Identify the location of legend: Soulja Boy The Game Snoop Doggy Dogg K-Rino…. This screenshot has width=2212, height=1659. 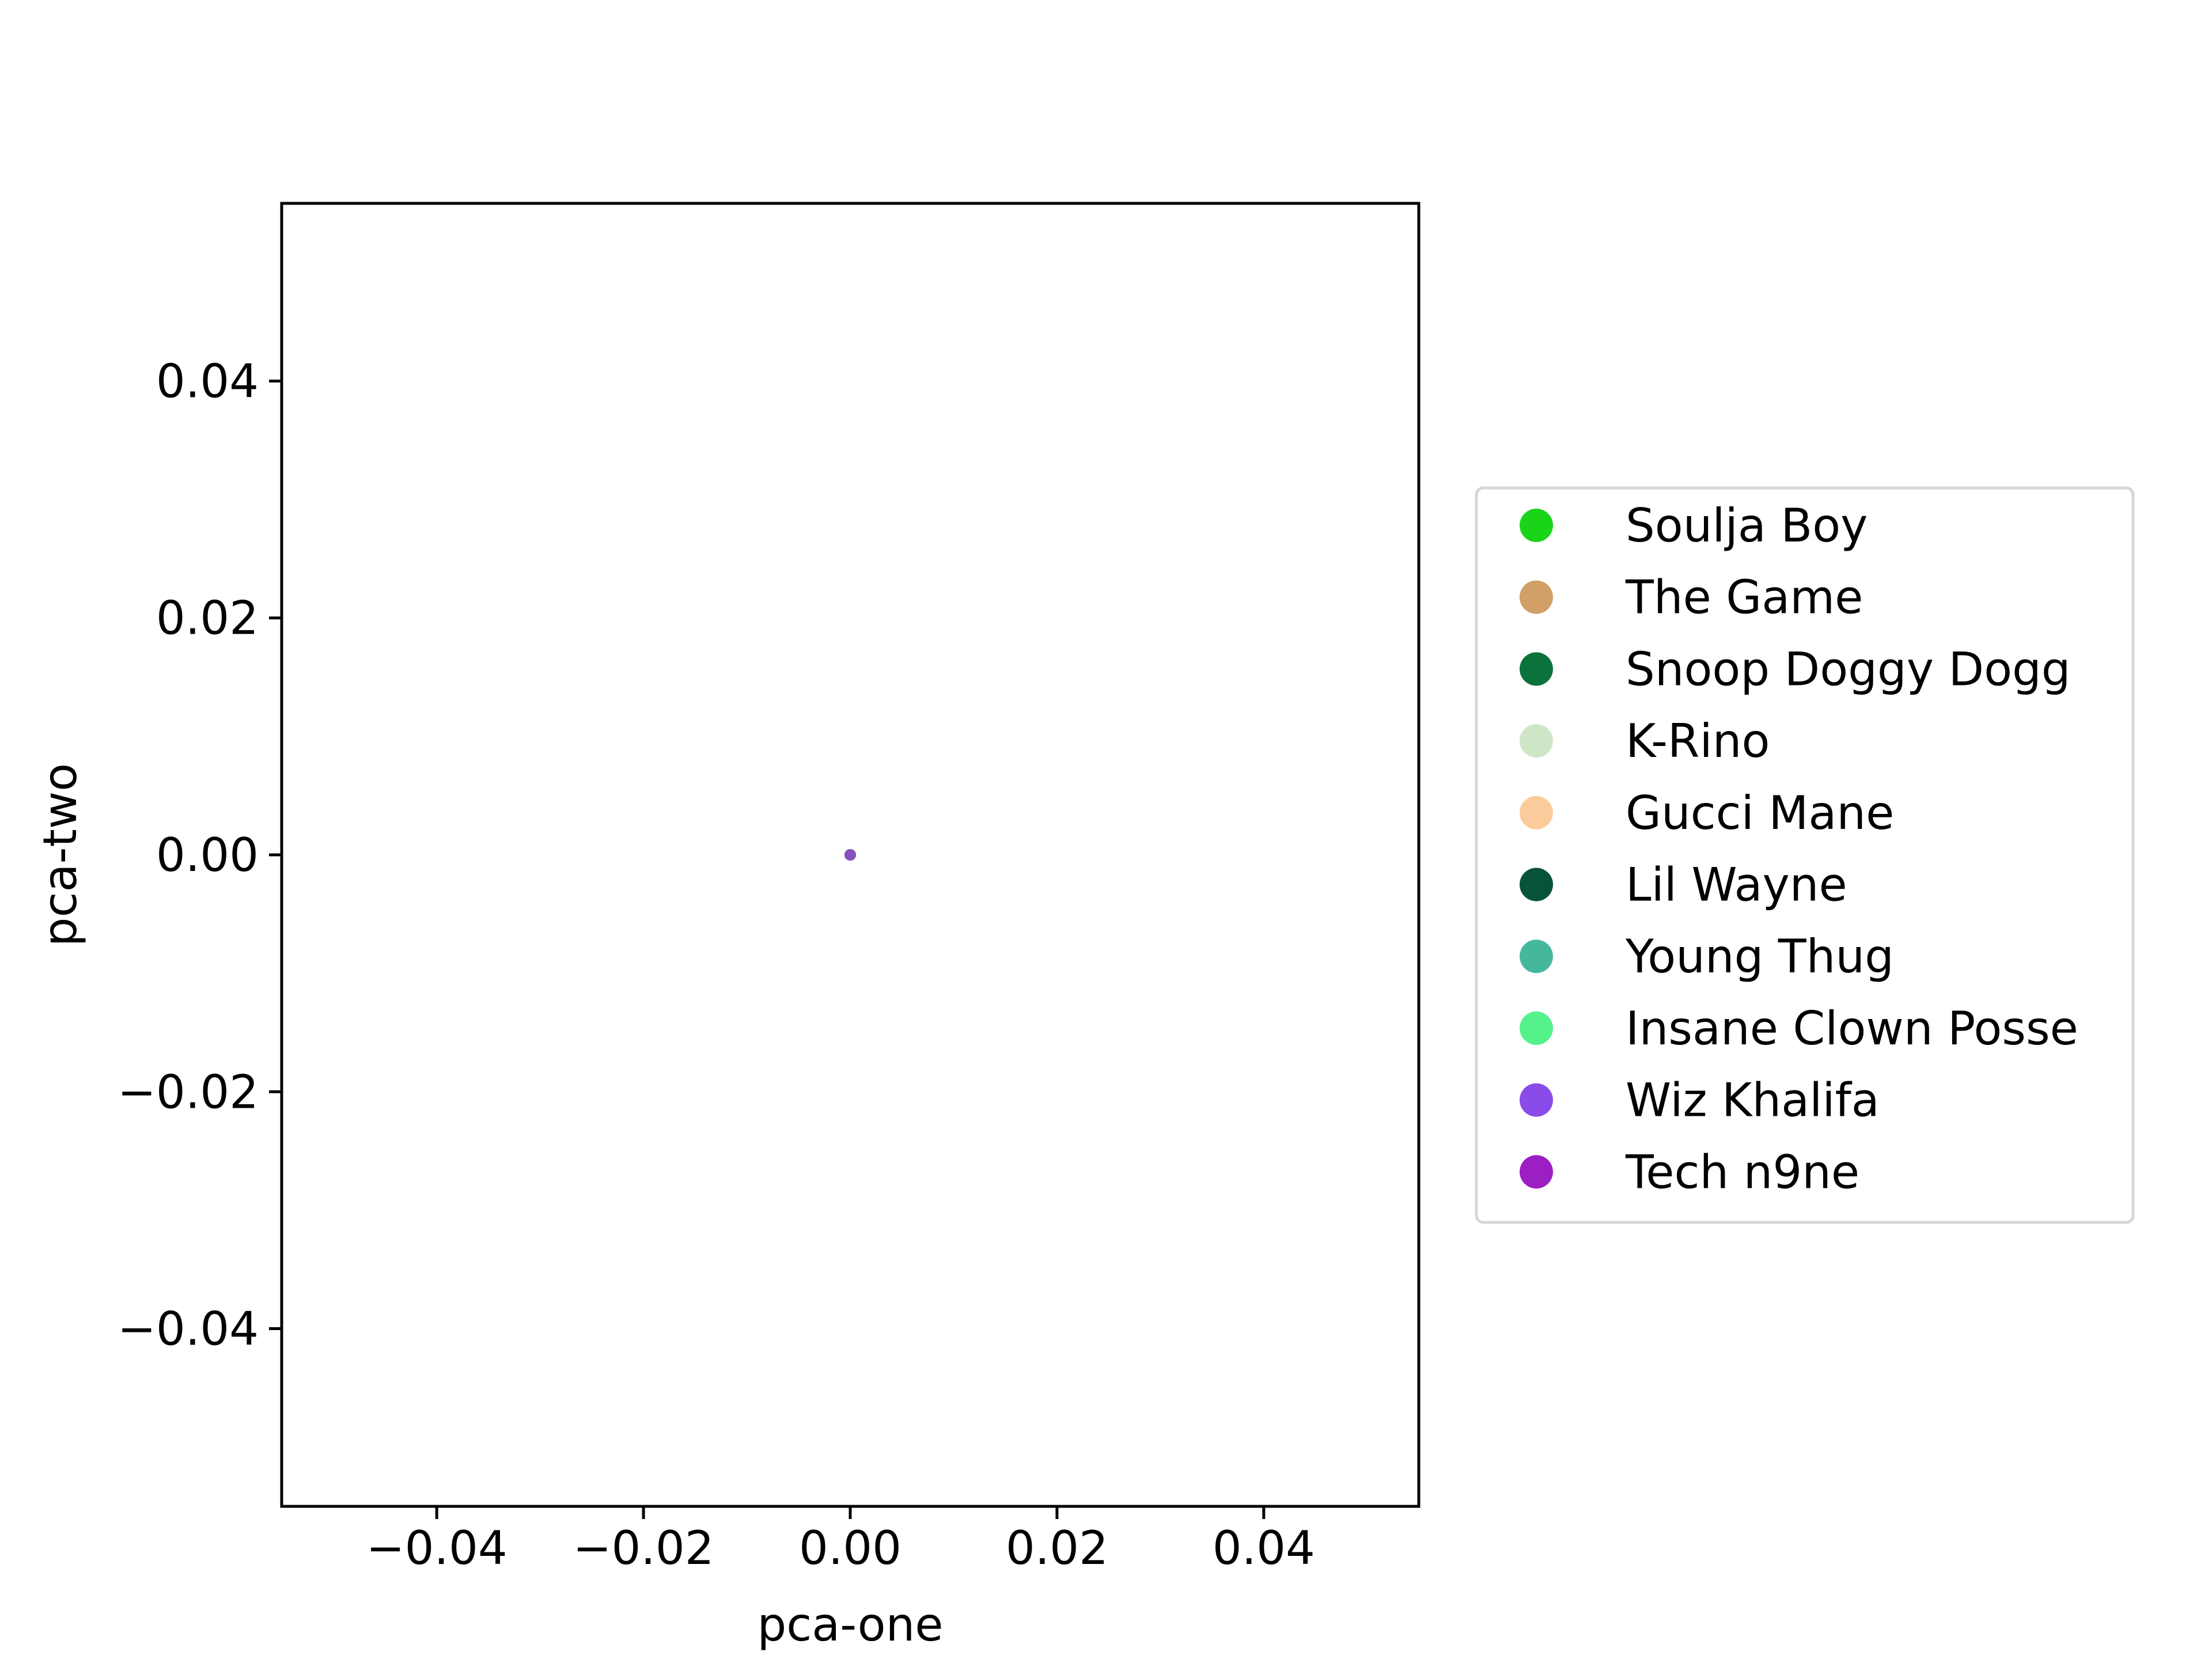
(1805, 855).